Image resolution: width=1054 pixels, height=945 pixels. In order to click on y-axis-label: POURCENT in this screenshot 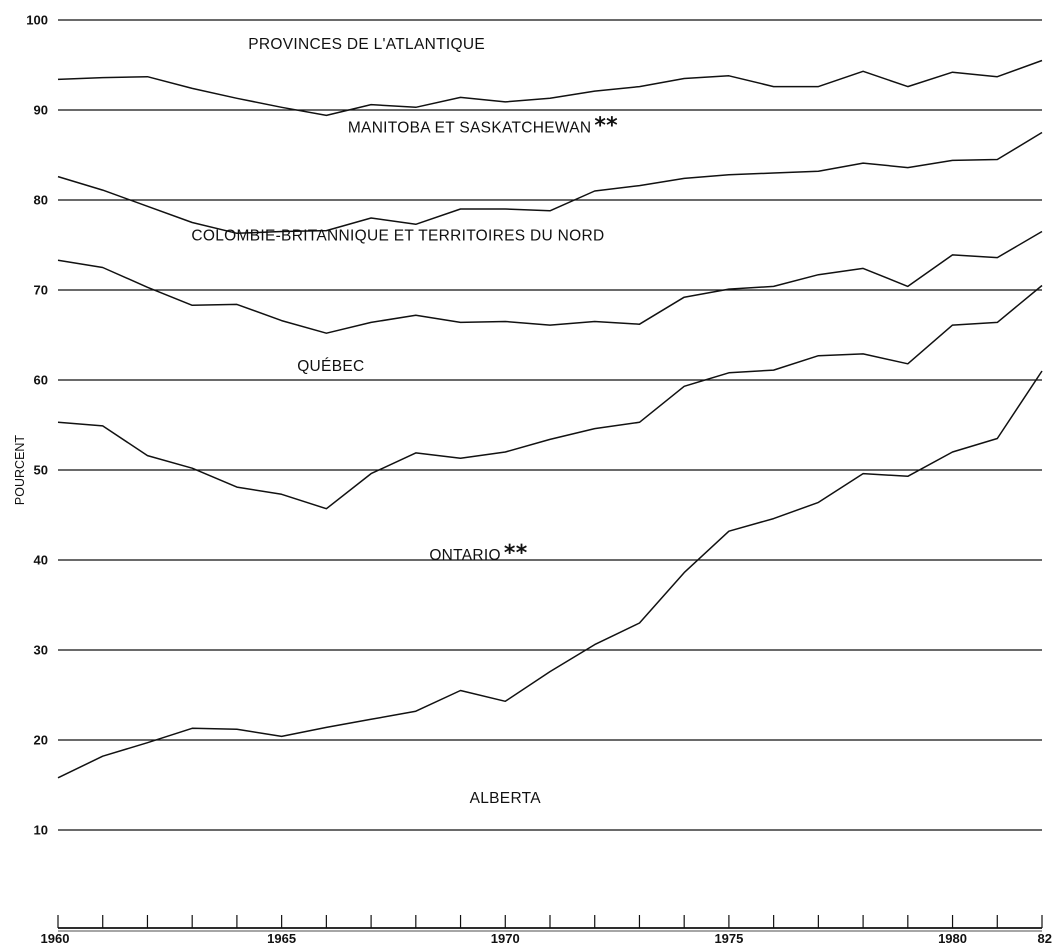, I will do `click(20, 470)`.